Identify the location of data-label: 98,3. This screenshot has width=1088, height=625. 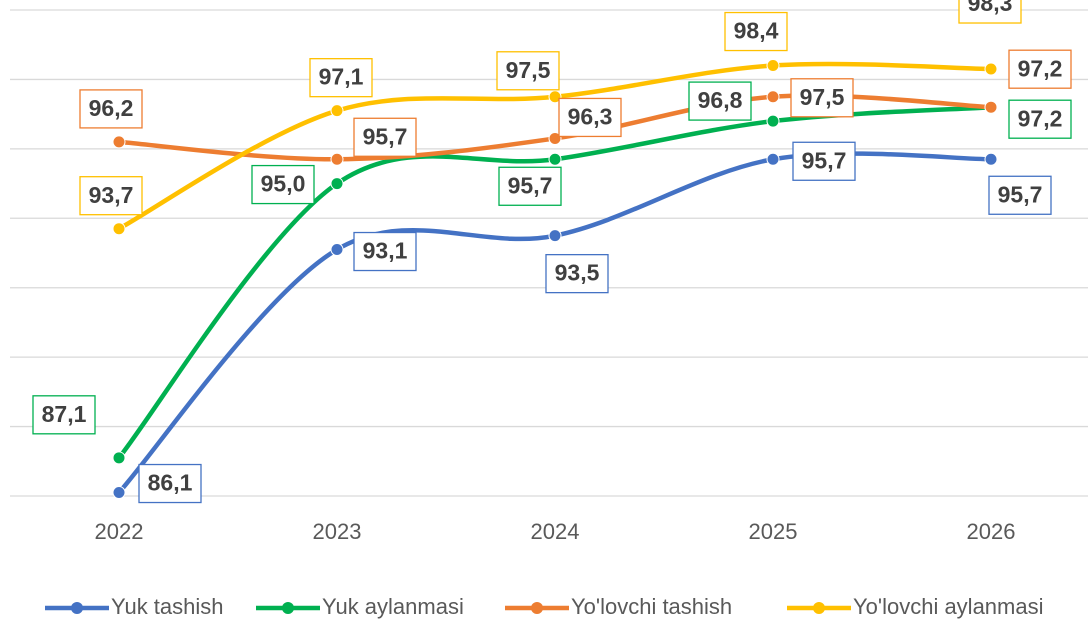
(990, 8).